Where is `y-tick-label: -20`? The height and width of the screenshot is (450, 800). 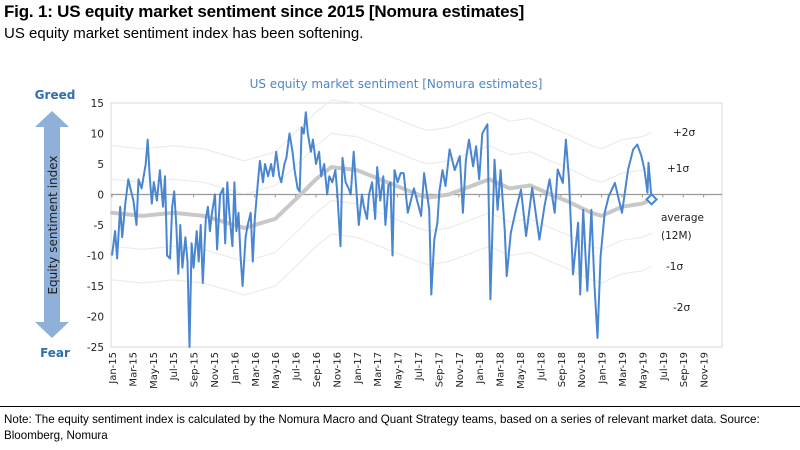
y-tick-label: -20 is located at coordinates (95, 318).